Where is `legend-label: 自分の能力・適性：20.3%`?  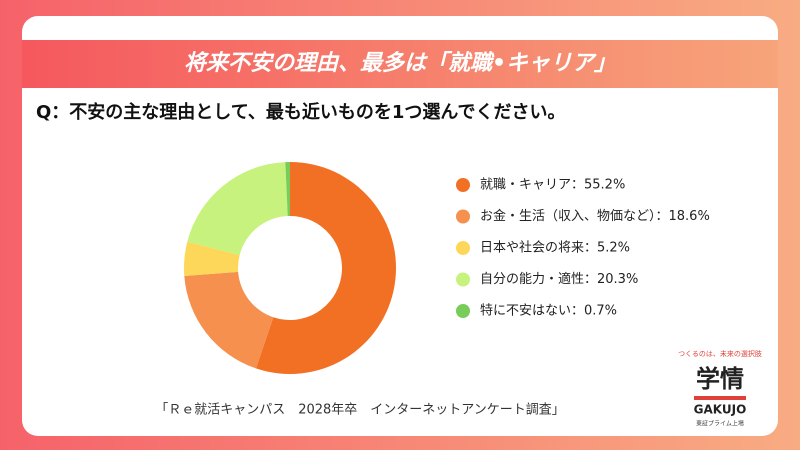 legend-label: 自分の能力・適性：20.3% is located at coordinates (559, 279).